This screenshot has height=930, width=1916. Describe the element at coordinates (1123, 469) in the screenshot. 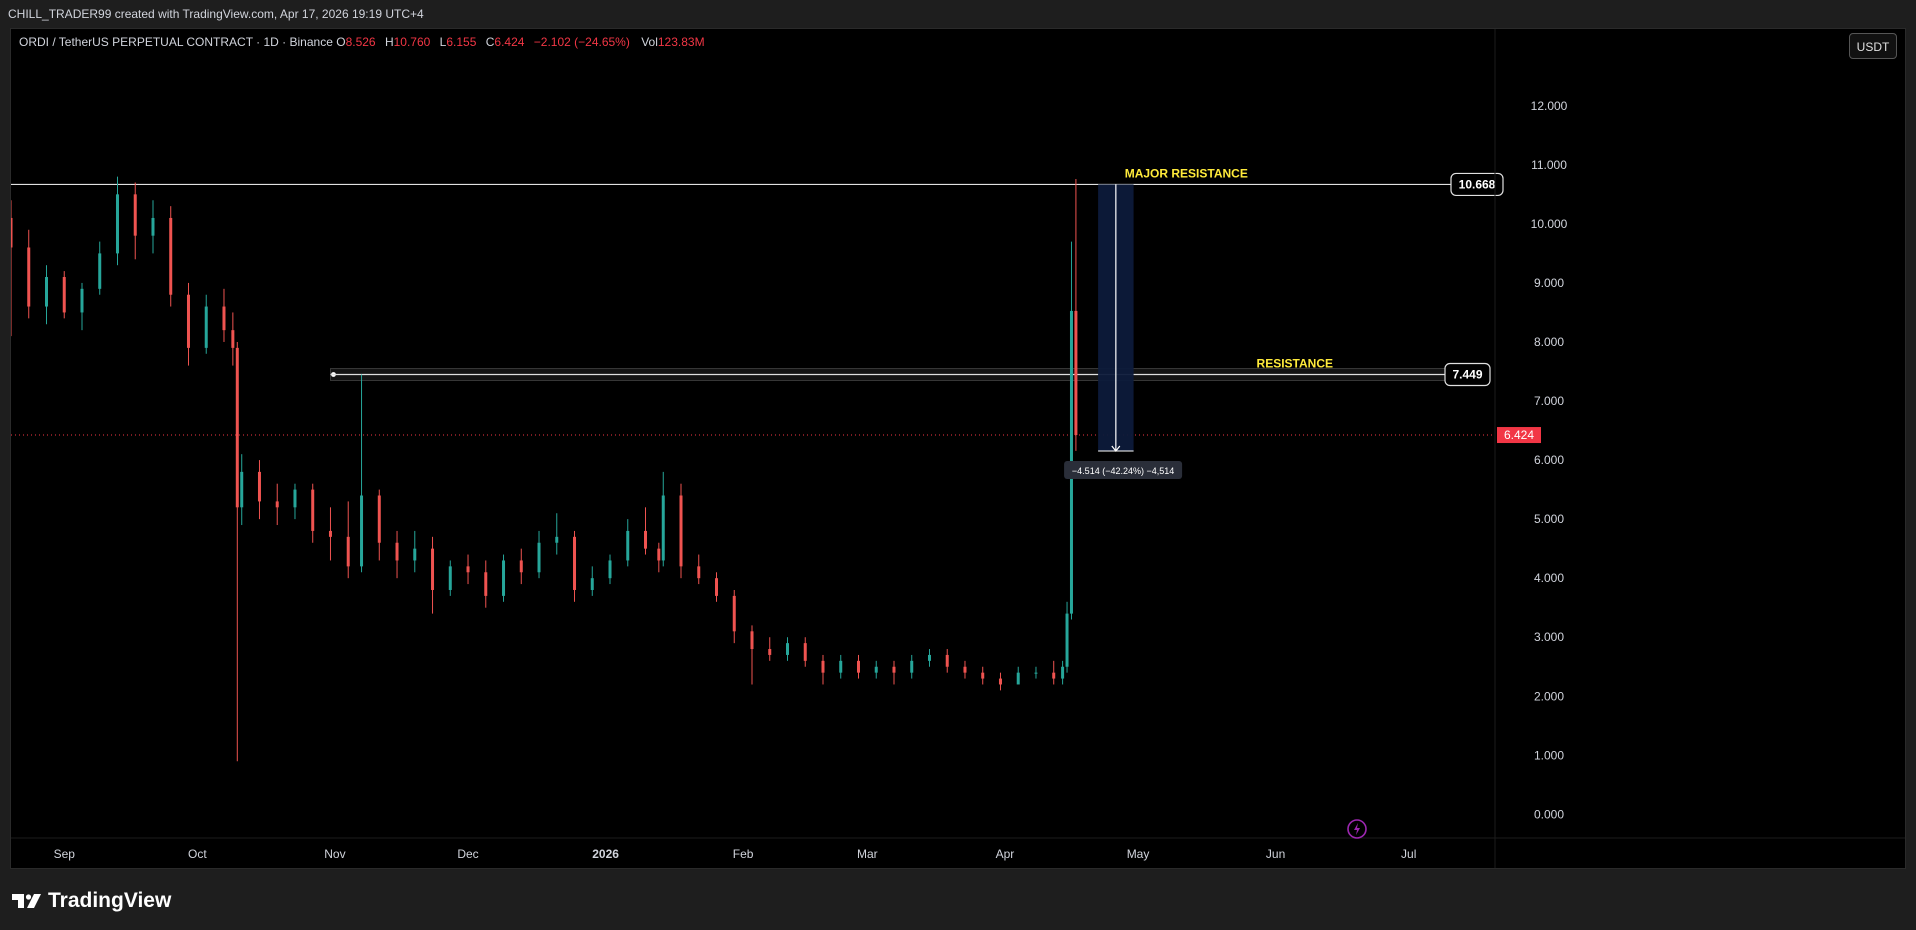

I see `measure-label-box` at that location.